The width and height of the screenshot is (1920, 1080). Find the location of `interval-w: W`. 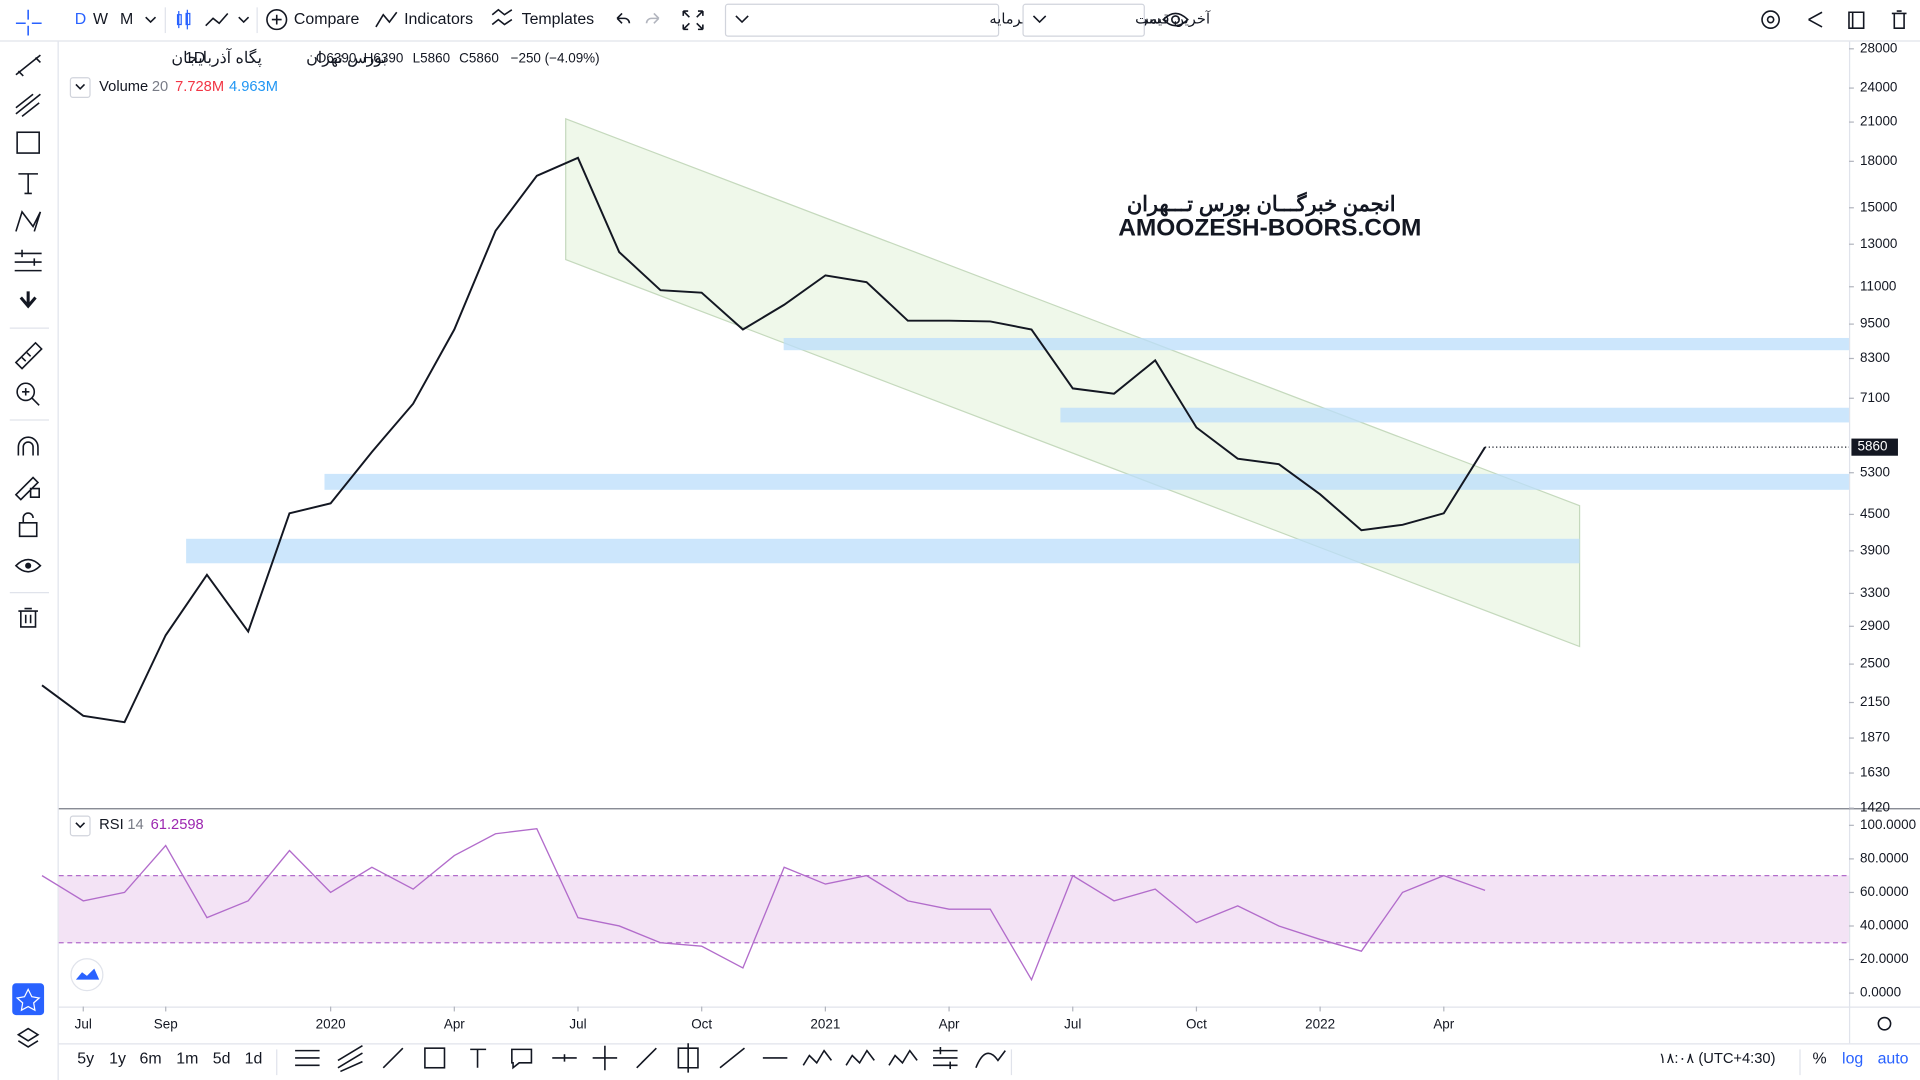

interval-w: W is located at coordinates (100, 19).